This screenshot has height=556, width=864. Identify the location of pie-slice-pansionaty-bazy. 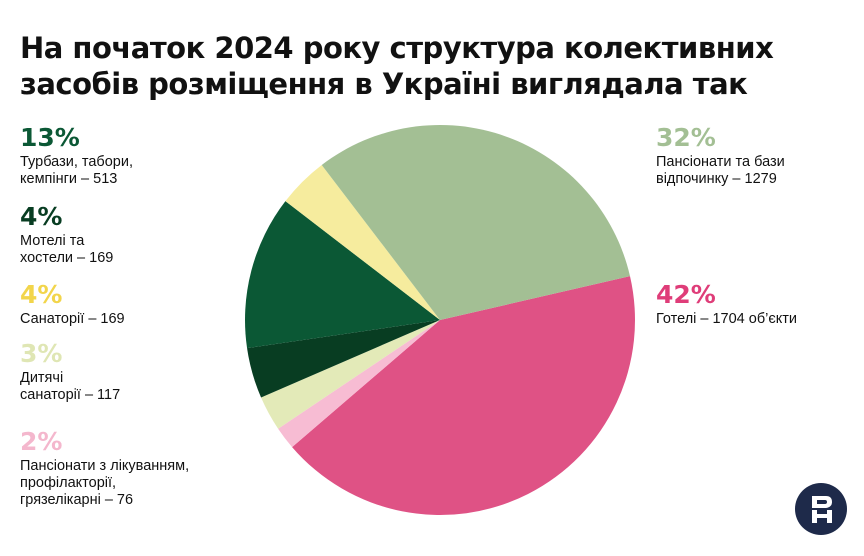
(475, 222).